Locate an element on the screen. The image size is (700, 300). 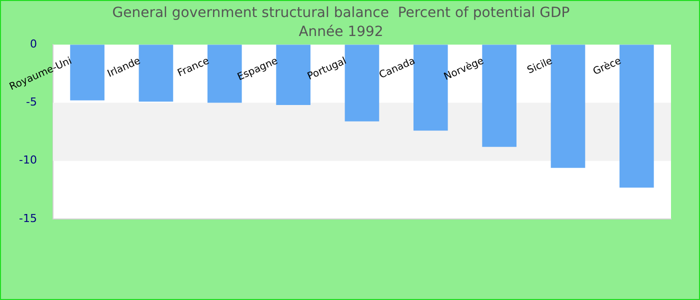
y-tick-label: 0 is located at coordinates (33, 43).